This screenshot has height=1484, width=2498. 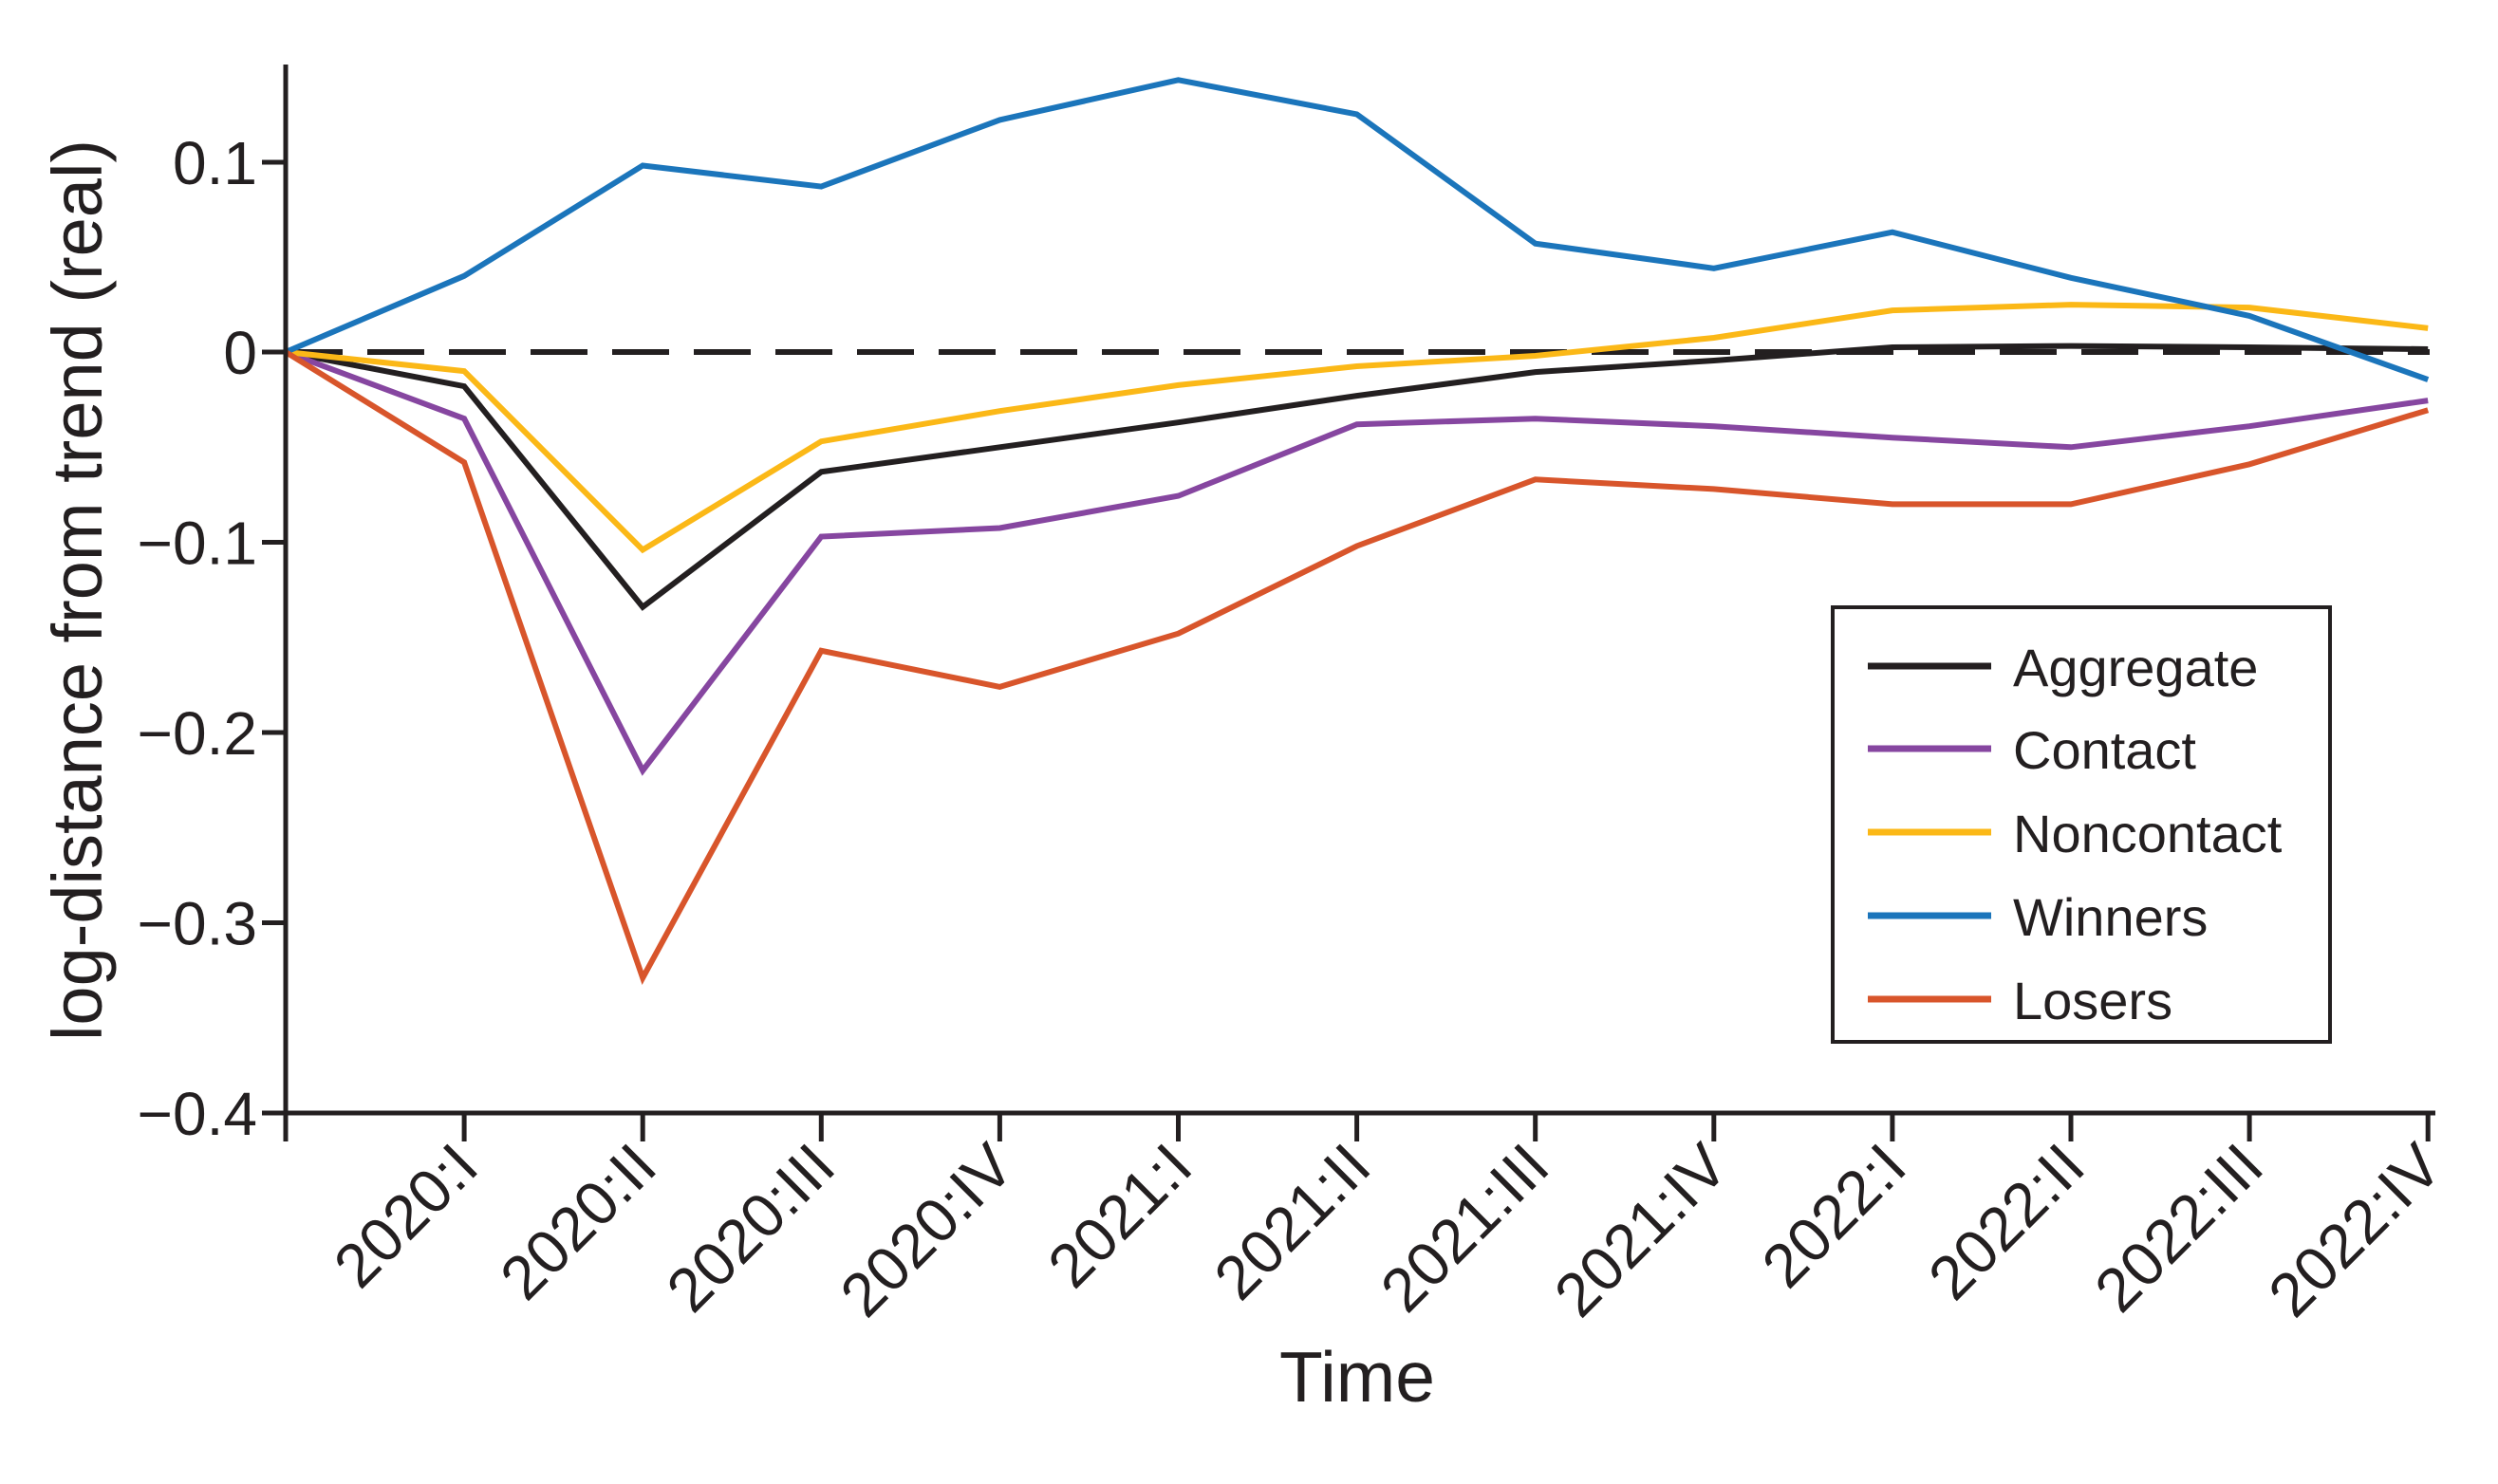 I want to click on svg-text: 0, so click(x=240, y=353).